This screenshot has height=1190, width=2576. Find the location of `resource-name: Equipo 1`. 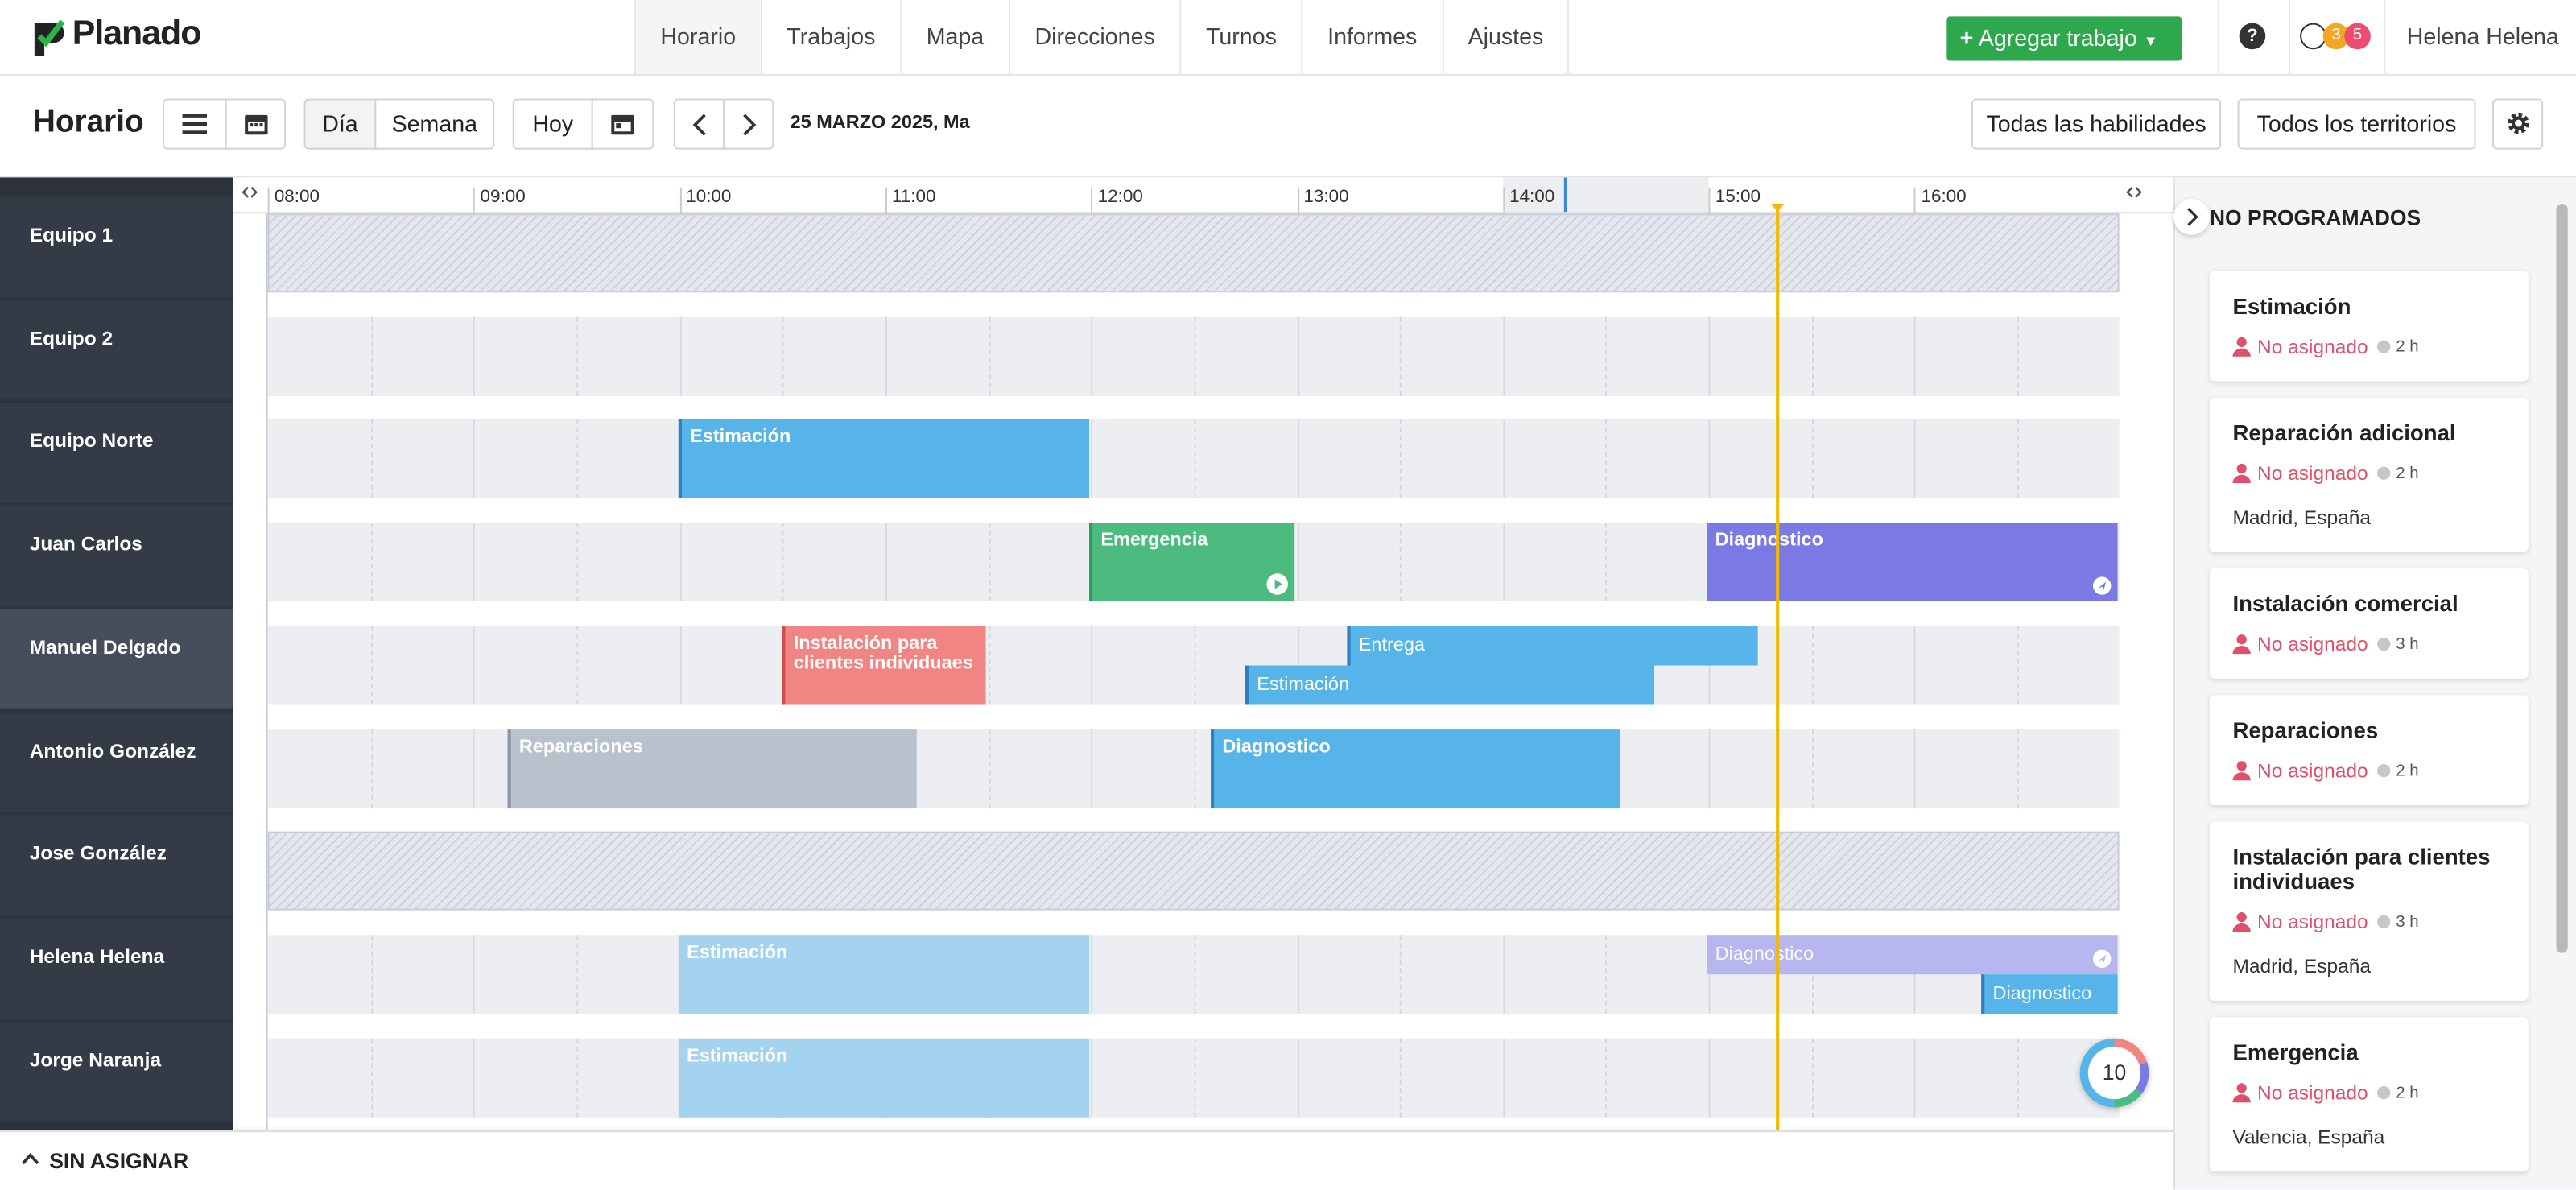

resource-name: Equipo 1 is located at coordinates (71, 235).